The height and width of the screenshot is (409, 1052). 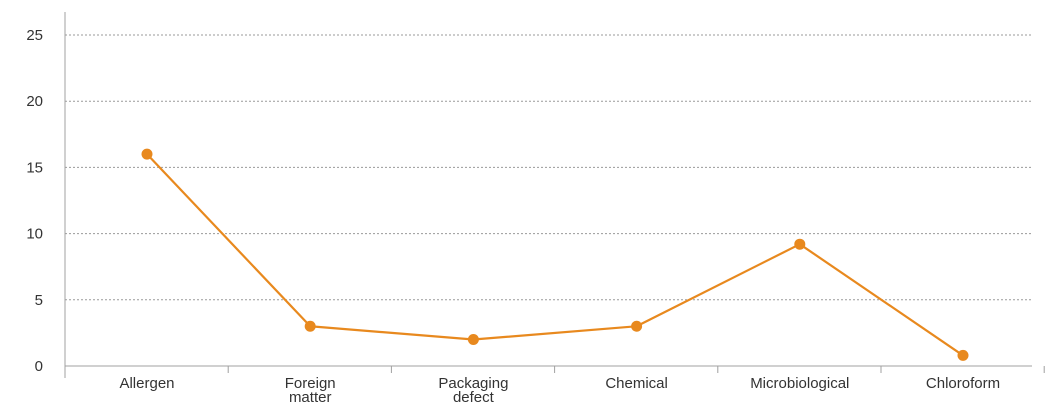 I want to click on x-tick-label: Chloroform, so click(x=963, y=383).